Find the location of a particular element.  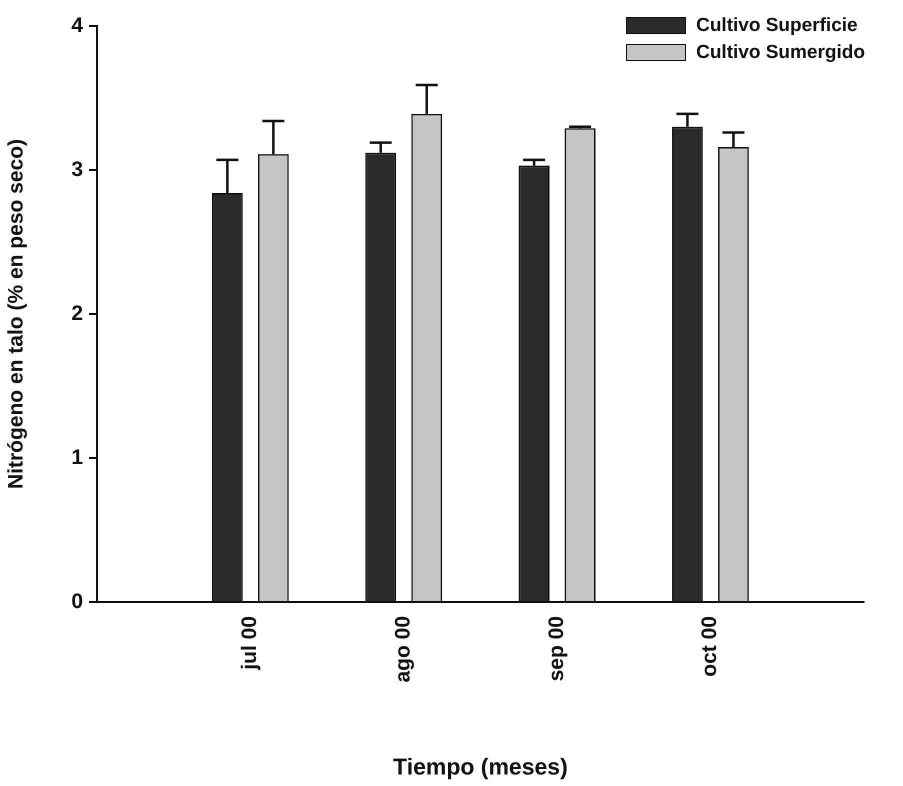

y-tick-label: 1 is located at coordinates (77, 457).